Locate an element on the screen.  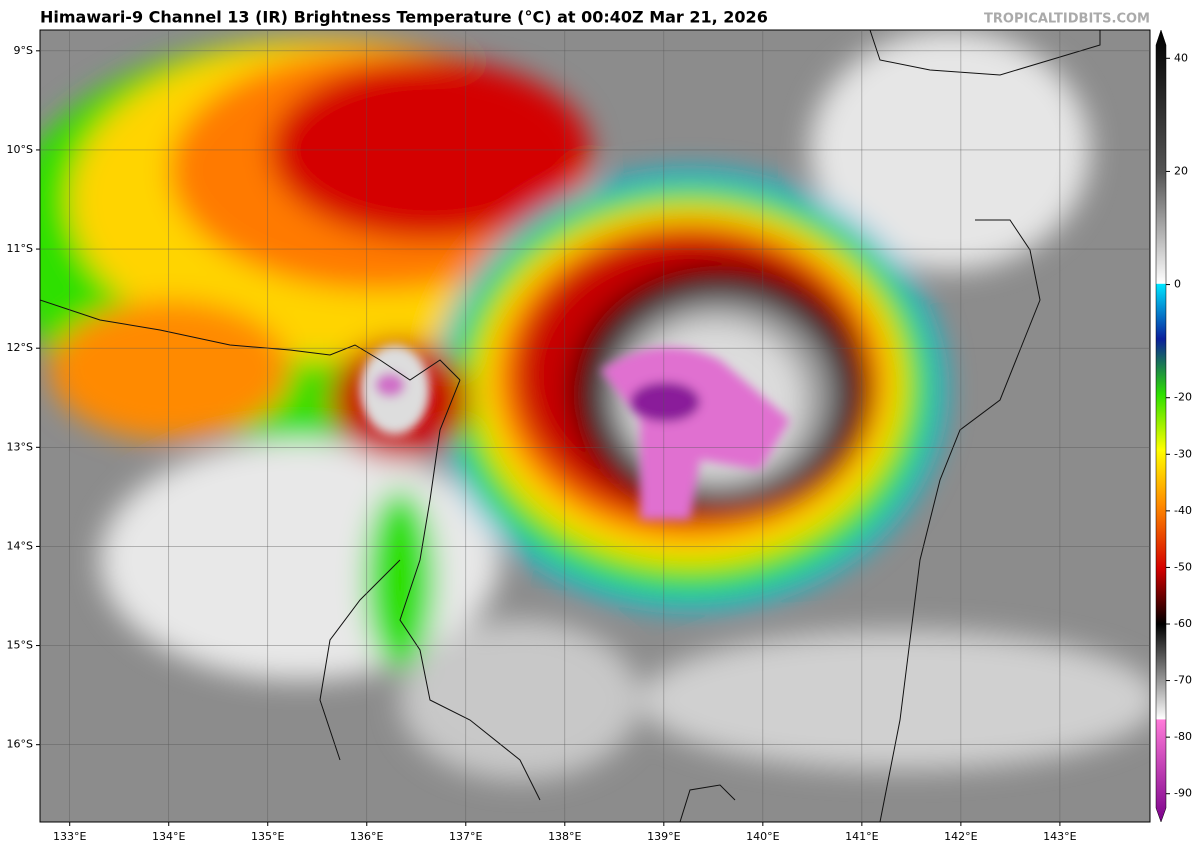
lat-tick-label: 16°S is located at coordinates (20, 744).